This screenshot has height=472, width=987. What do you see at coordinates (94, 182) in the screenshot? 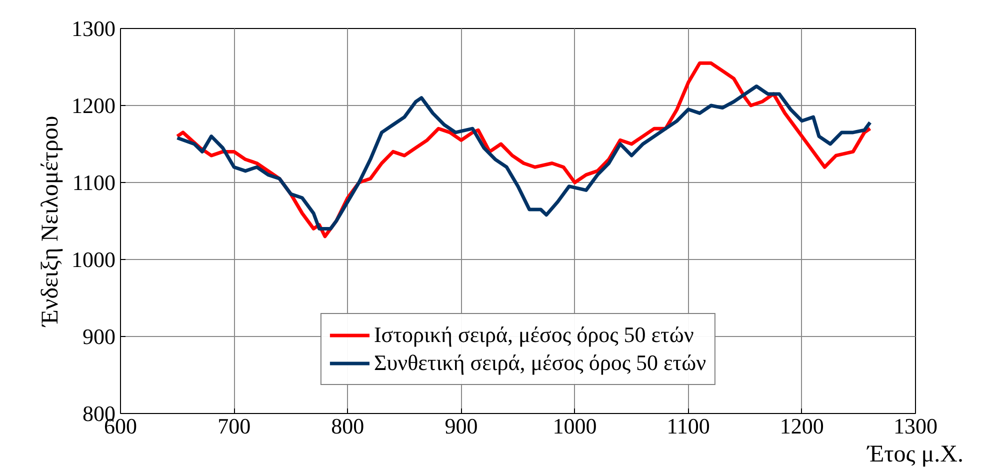
I see `y-tick-label: 1100` at bounding box center [94, 182].